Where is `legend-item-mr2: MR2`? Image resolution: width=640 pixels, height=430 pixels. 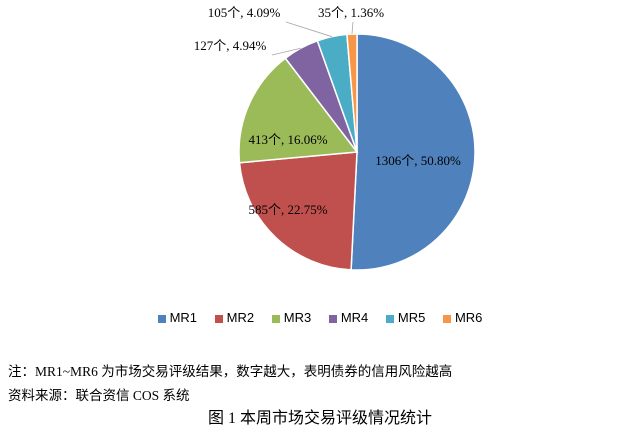
legend-item-mr2: MR2 is located at coordinates (234, 317).